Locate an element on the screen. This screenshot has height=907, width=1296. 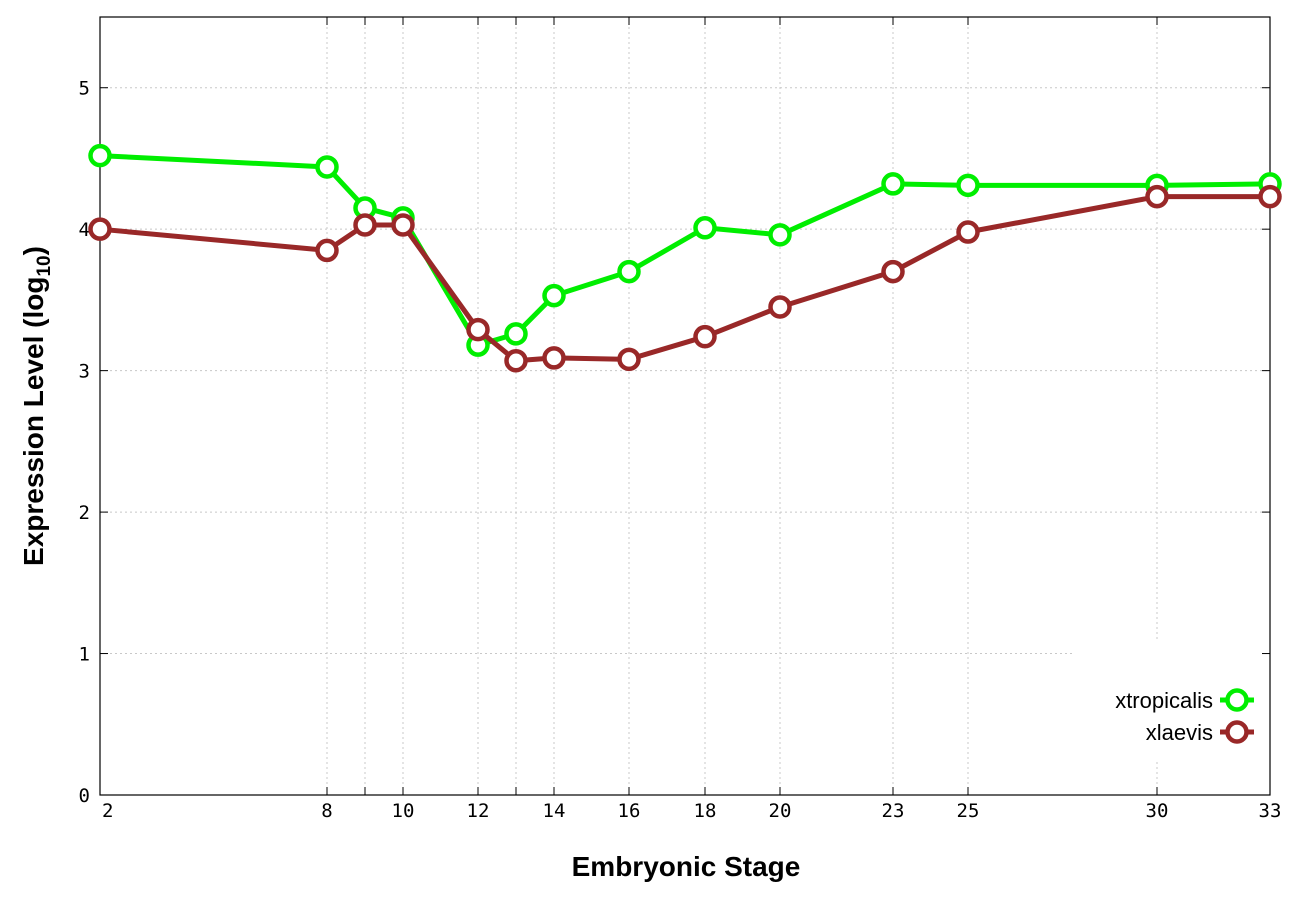
legend-marker-xtropicalis is located at coordinates (1237, 700).